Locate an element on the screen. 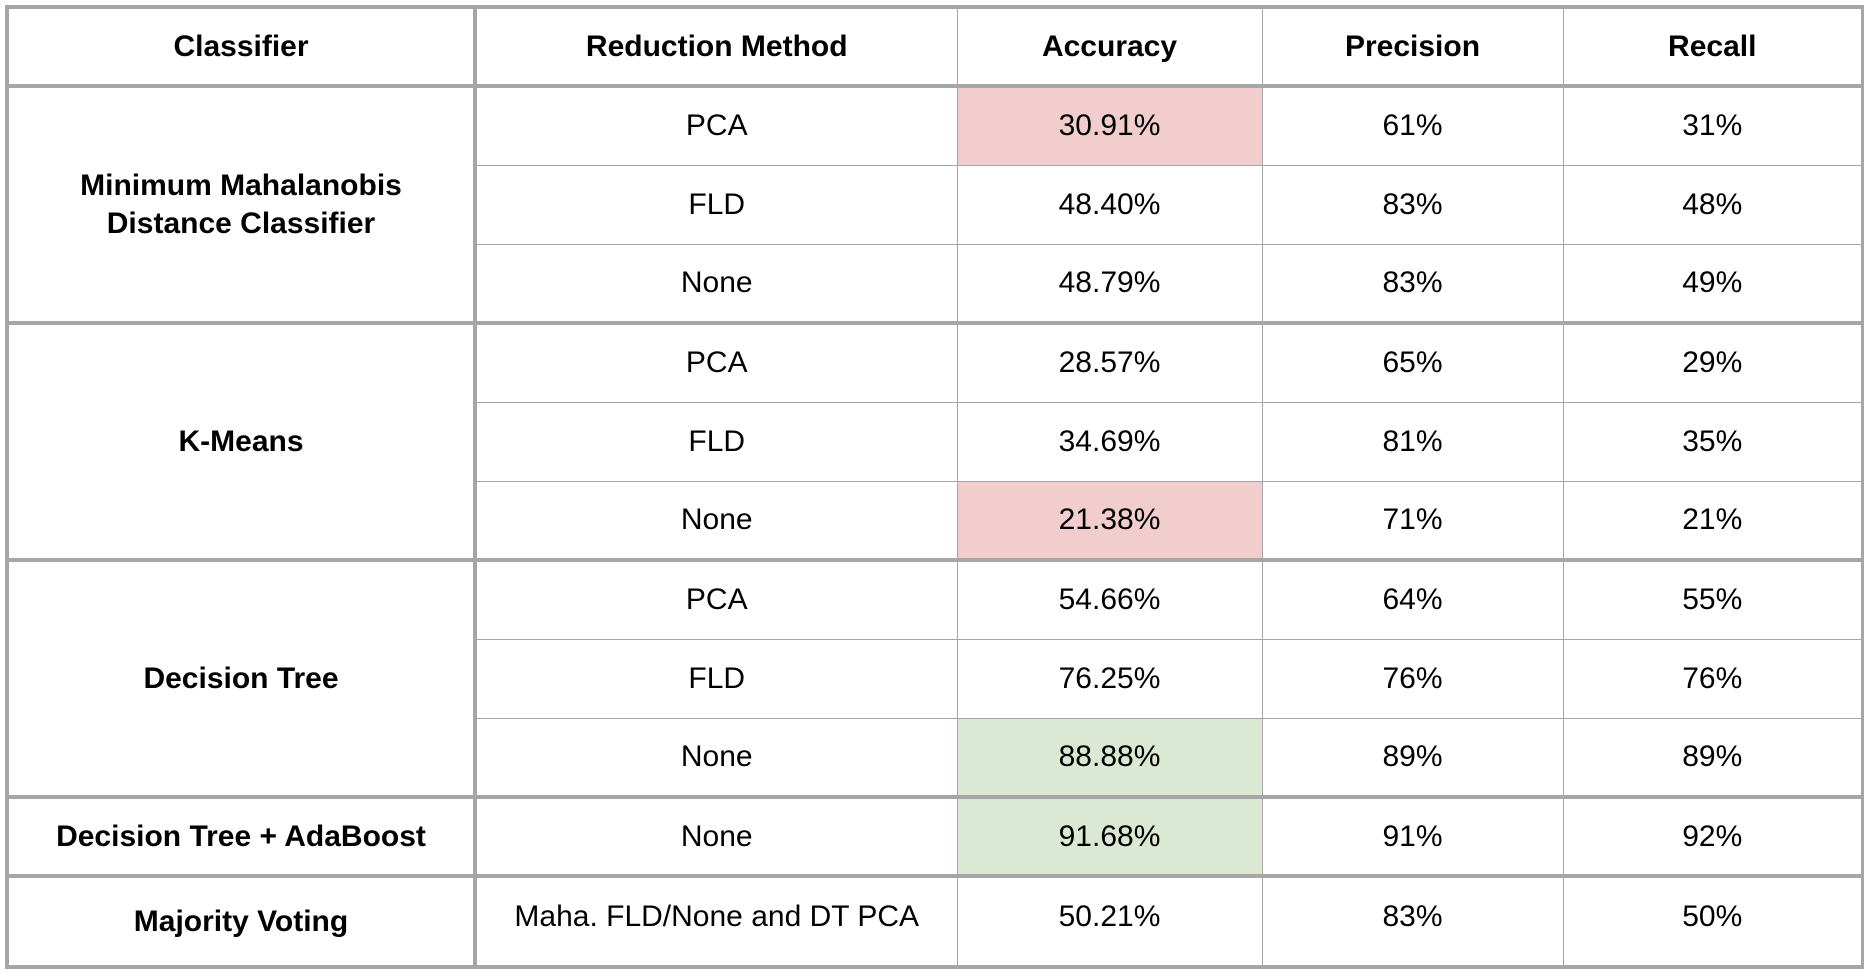 This screenshot has height=978, width=1864. header-classifier: Classifier is located at coordinates (241, 47).